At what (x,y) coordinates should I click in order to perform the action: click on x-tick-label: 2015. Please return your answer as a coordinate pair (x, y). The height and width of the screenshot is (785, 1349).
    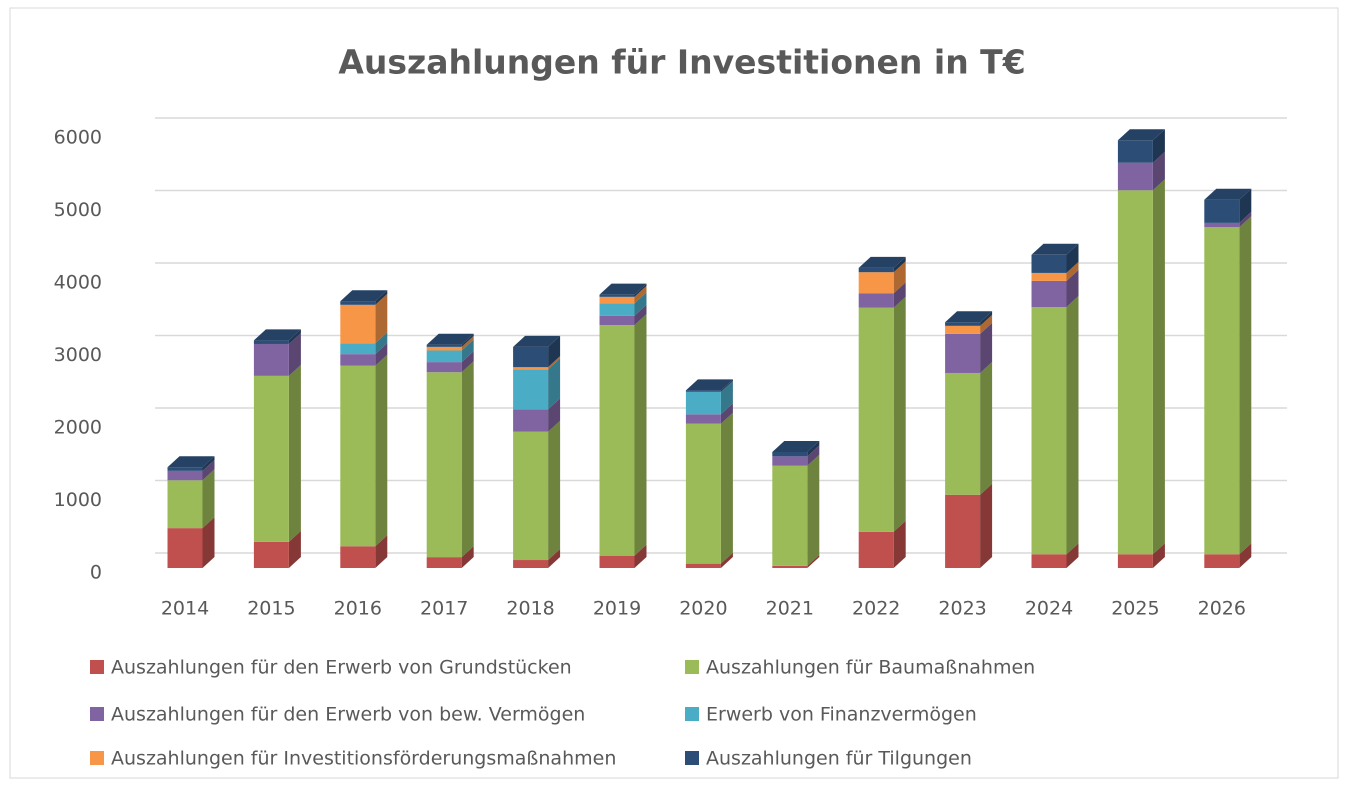
    Looking at the image, I should click on (271, 609).